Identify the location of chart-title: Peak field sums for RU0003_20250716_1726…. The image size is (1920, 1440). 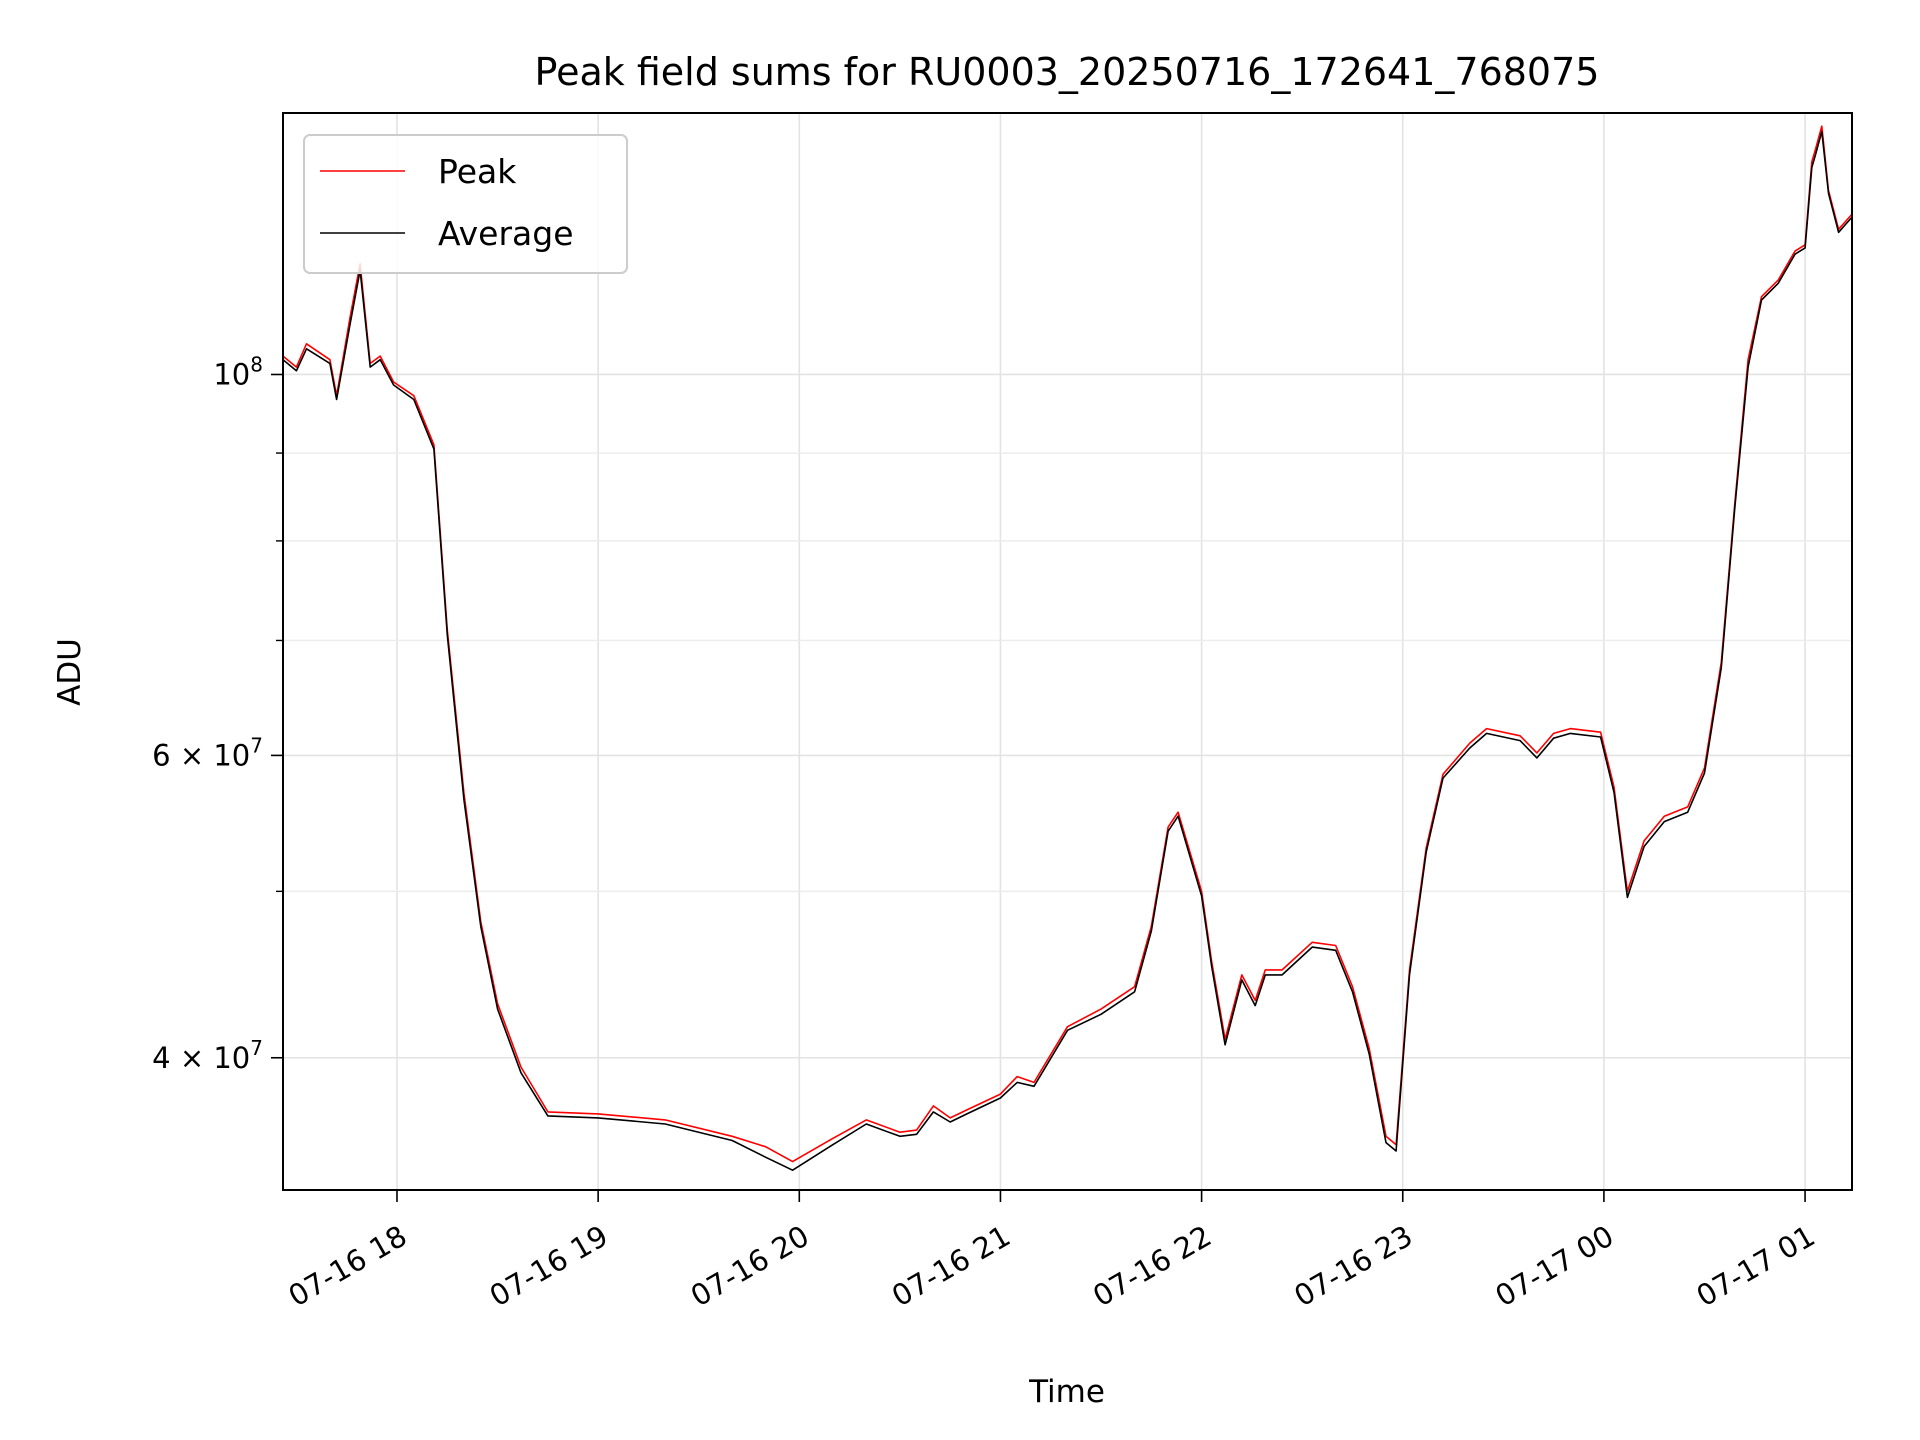
(1067, 72).